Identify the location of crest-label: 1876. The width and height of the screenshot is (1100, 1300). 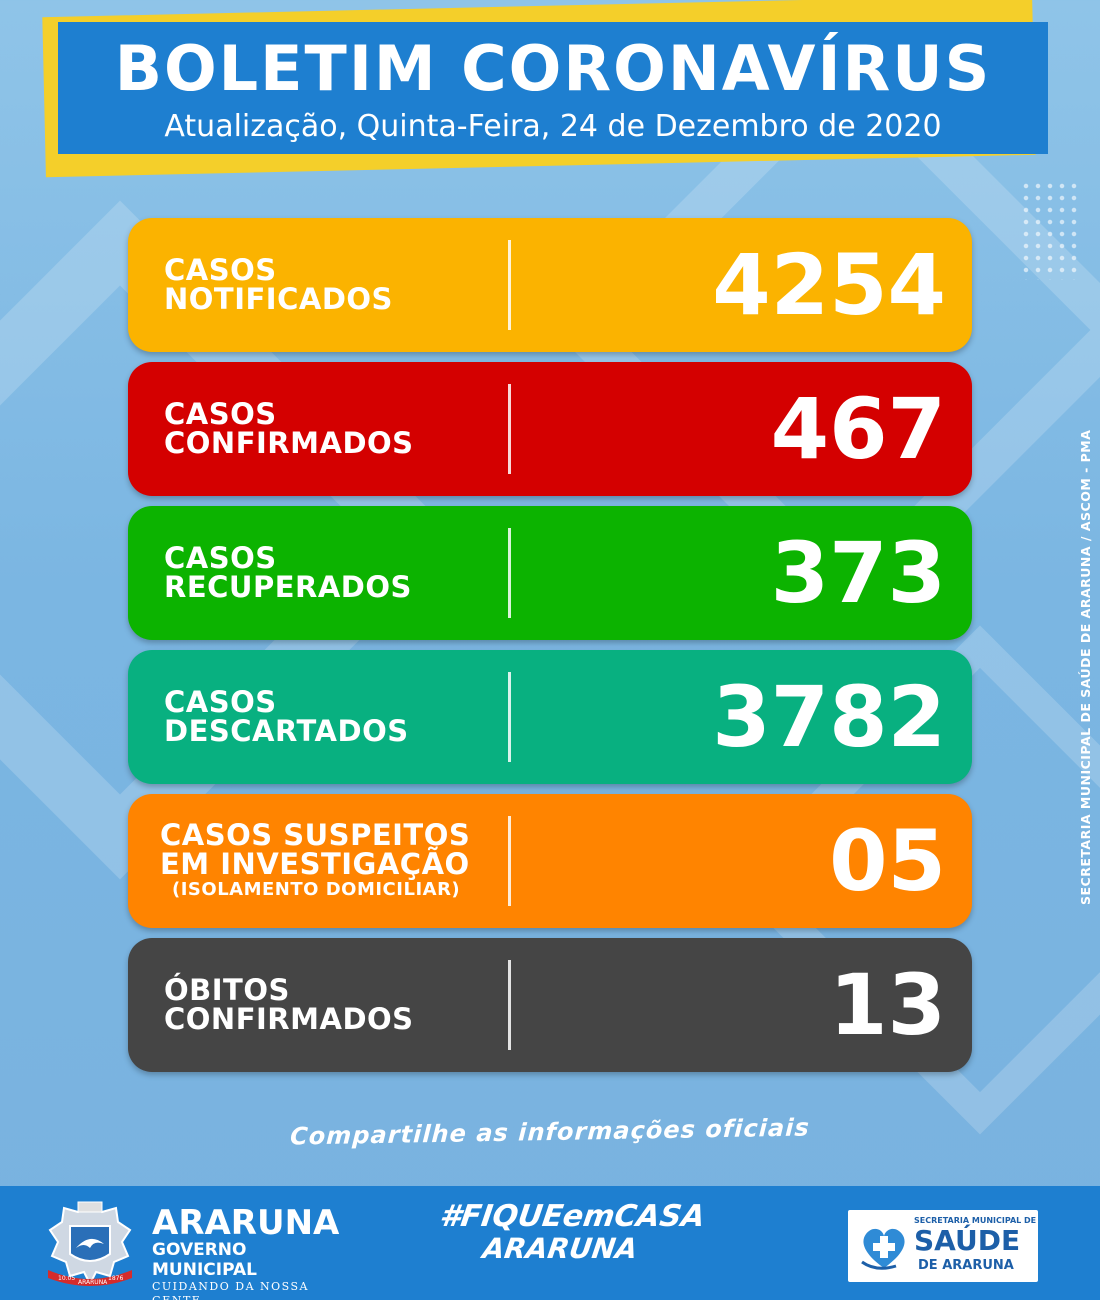
(115, 1278).